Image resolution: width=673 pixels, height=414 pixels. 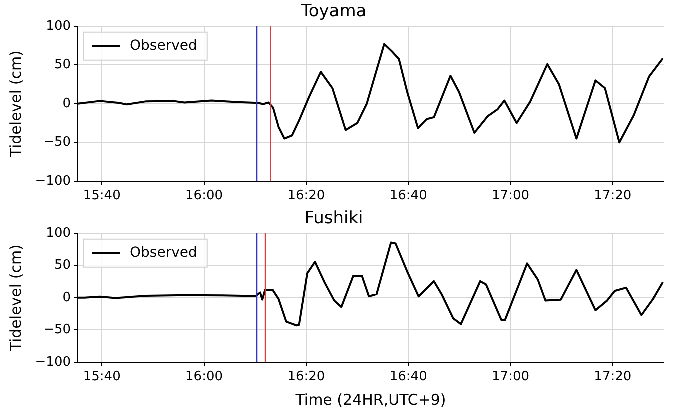 What do you see at coordinates (334, 218) in the screenshot?
I see `chart-title: Fushiki` at bounding box center [334, 218].